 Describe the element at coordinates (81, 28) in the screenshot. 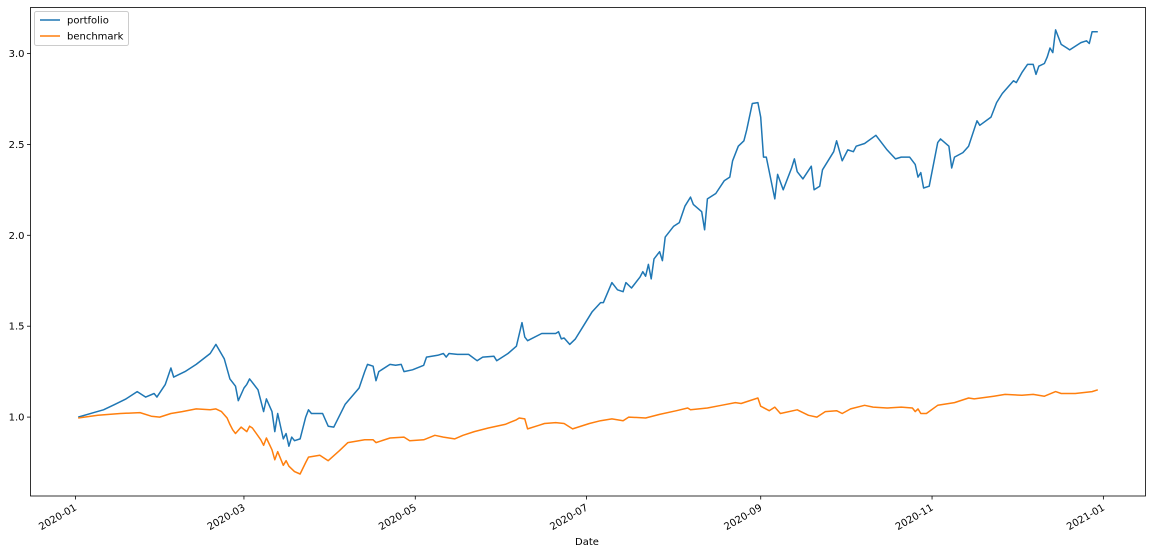

I see `legend: portfolio benchmark` at that location.